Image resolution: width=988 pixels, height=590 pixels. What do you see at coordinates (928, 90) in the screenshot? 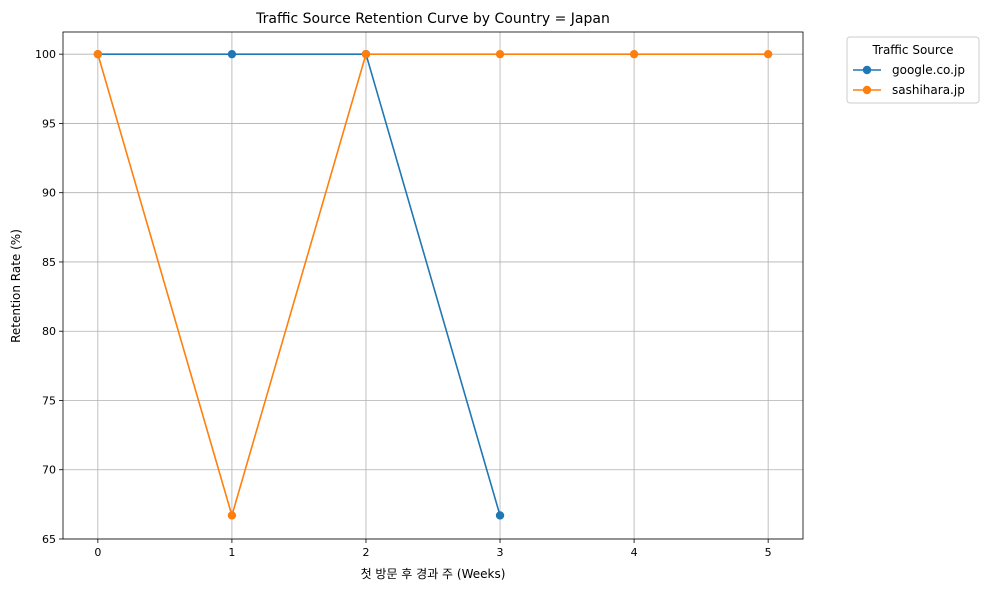
I see `legend-label: sashihara.jp` at bounding box center [928, 90].